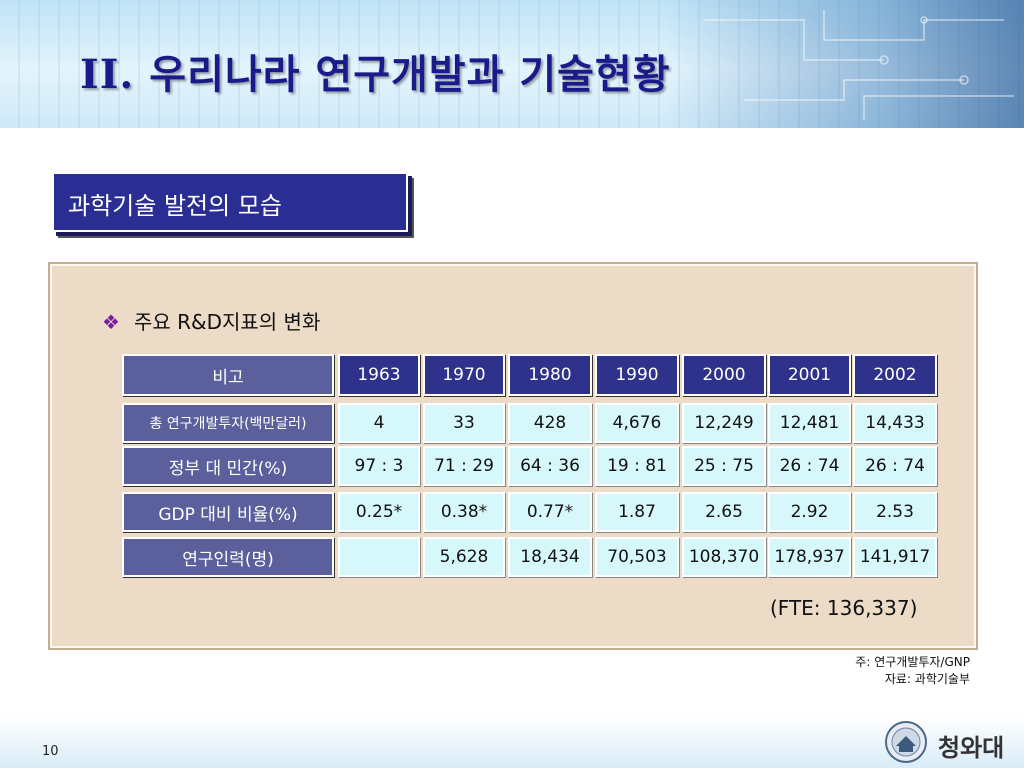 Image resolution: width=1024 pixels, height=768 pixels. Describe the element at coordinates (464, 423) in the screenshot. I see `table-cell: 33` at that location.